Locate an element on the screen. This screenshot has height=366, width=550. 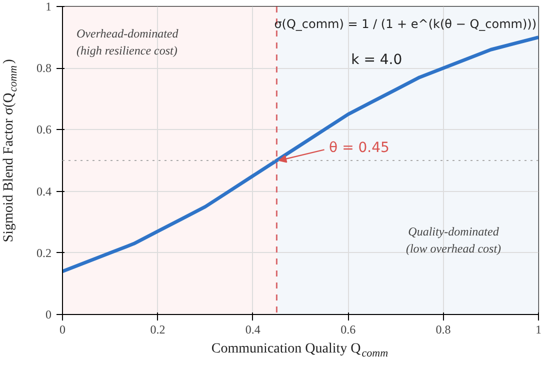
annotation: k = 4.0 is located at coordinates (376, 60).